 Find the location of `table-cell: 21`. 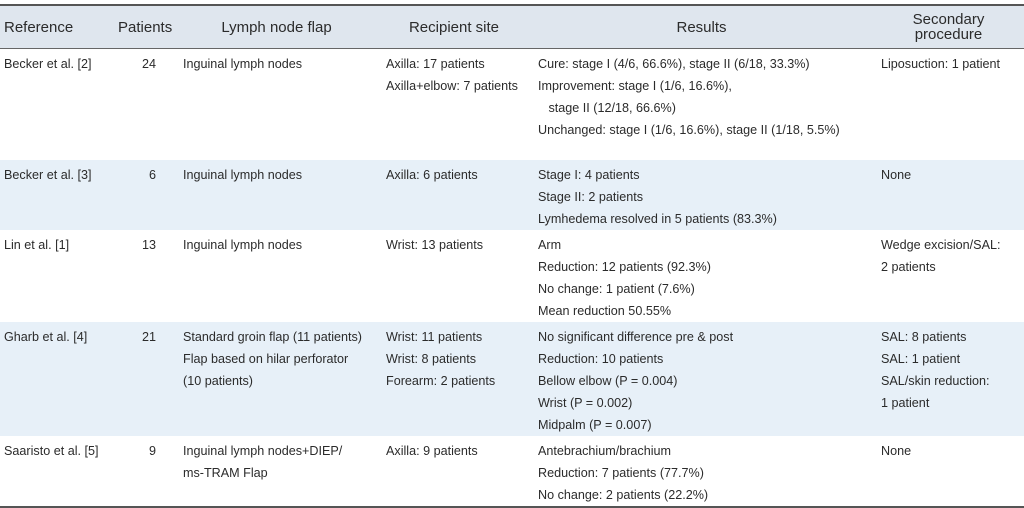

table-cell: 21 is located at coordinates (143, 378).